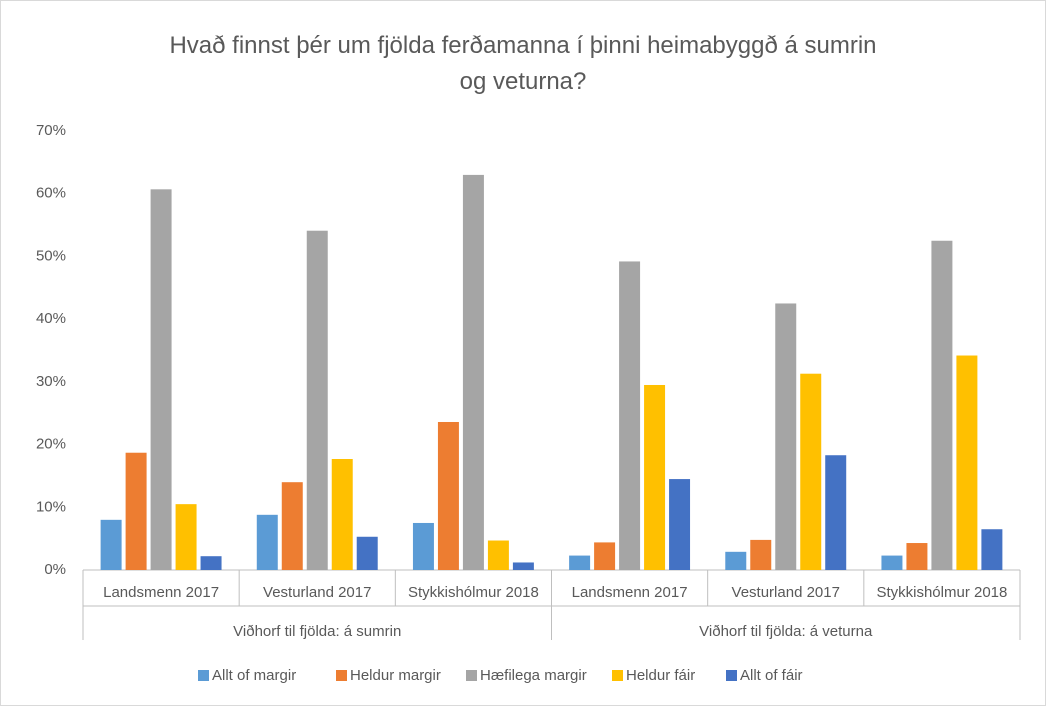 Image resolution: width=1046 pixels, height=706 pixels. What do you see at coordinates (51, 381) in the screenshot?
I see `y-tick-label: 30%` at bounding box center [51, 381].